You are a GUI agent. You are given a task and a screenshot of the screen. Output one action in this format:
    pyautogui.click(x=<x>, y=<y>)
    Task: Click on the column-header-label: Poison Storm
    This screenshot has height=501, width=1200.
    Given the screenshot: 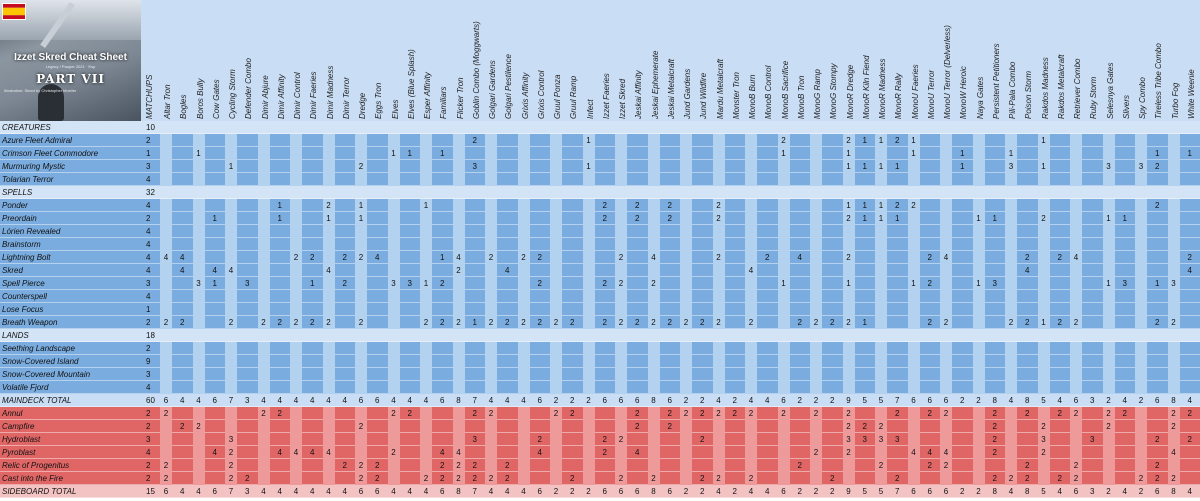 What is the action you would take?
    pyautogui.click(x=1029, y=94)
    